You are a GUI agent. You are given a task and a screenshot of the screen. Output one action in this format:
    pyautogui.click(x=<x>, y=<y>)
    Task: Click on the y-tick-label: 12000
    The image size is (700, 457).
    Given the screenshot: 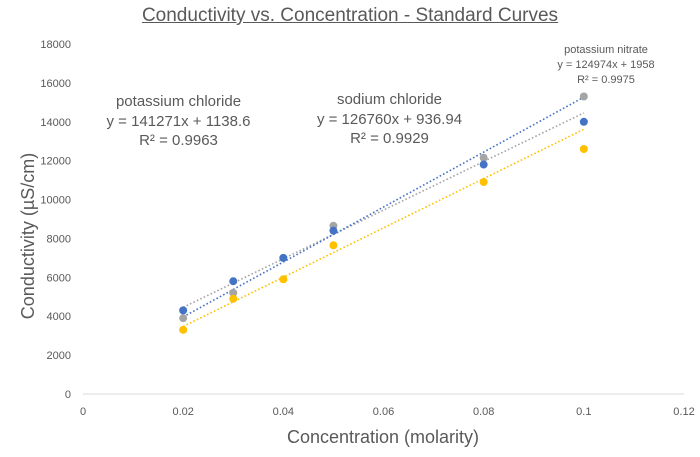 What is the action you would take?
    pyautogui.click(x=55, y=162)
    